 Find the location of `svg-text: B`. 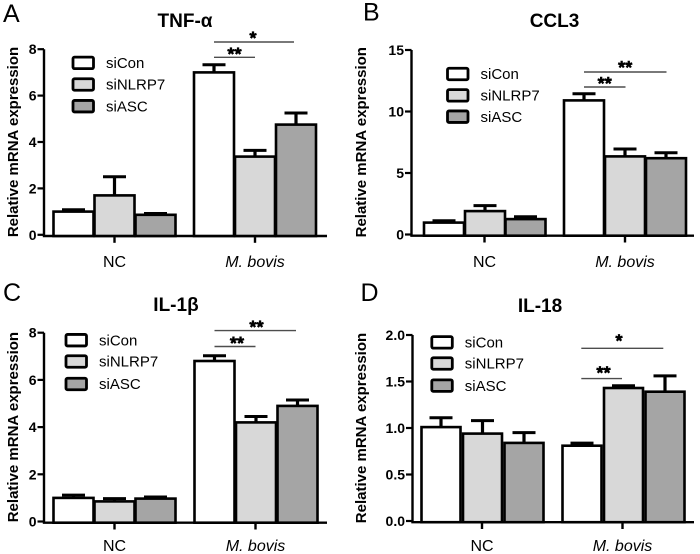

svg-text: B is located at coordinates (371, 13).